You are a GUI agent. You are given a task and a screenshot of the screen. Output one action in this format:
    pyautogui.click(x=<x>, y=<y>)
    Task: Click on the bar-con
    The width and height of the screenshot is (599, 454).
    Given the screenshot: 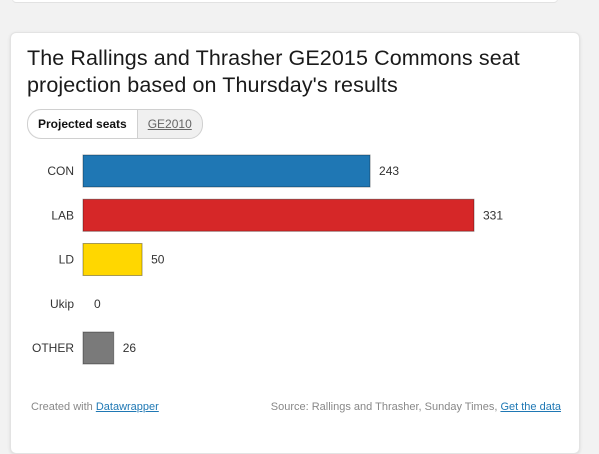 What is the action you would take?
    pyautogui.click(x=226, y=171)
    